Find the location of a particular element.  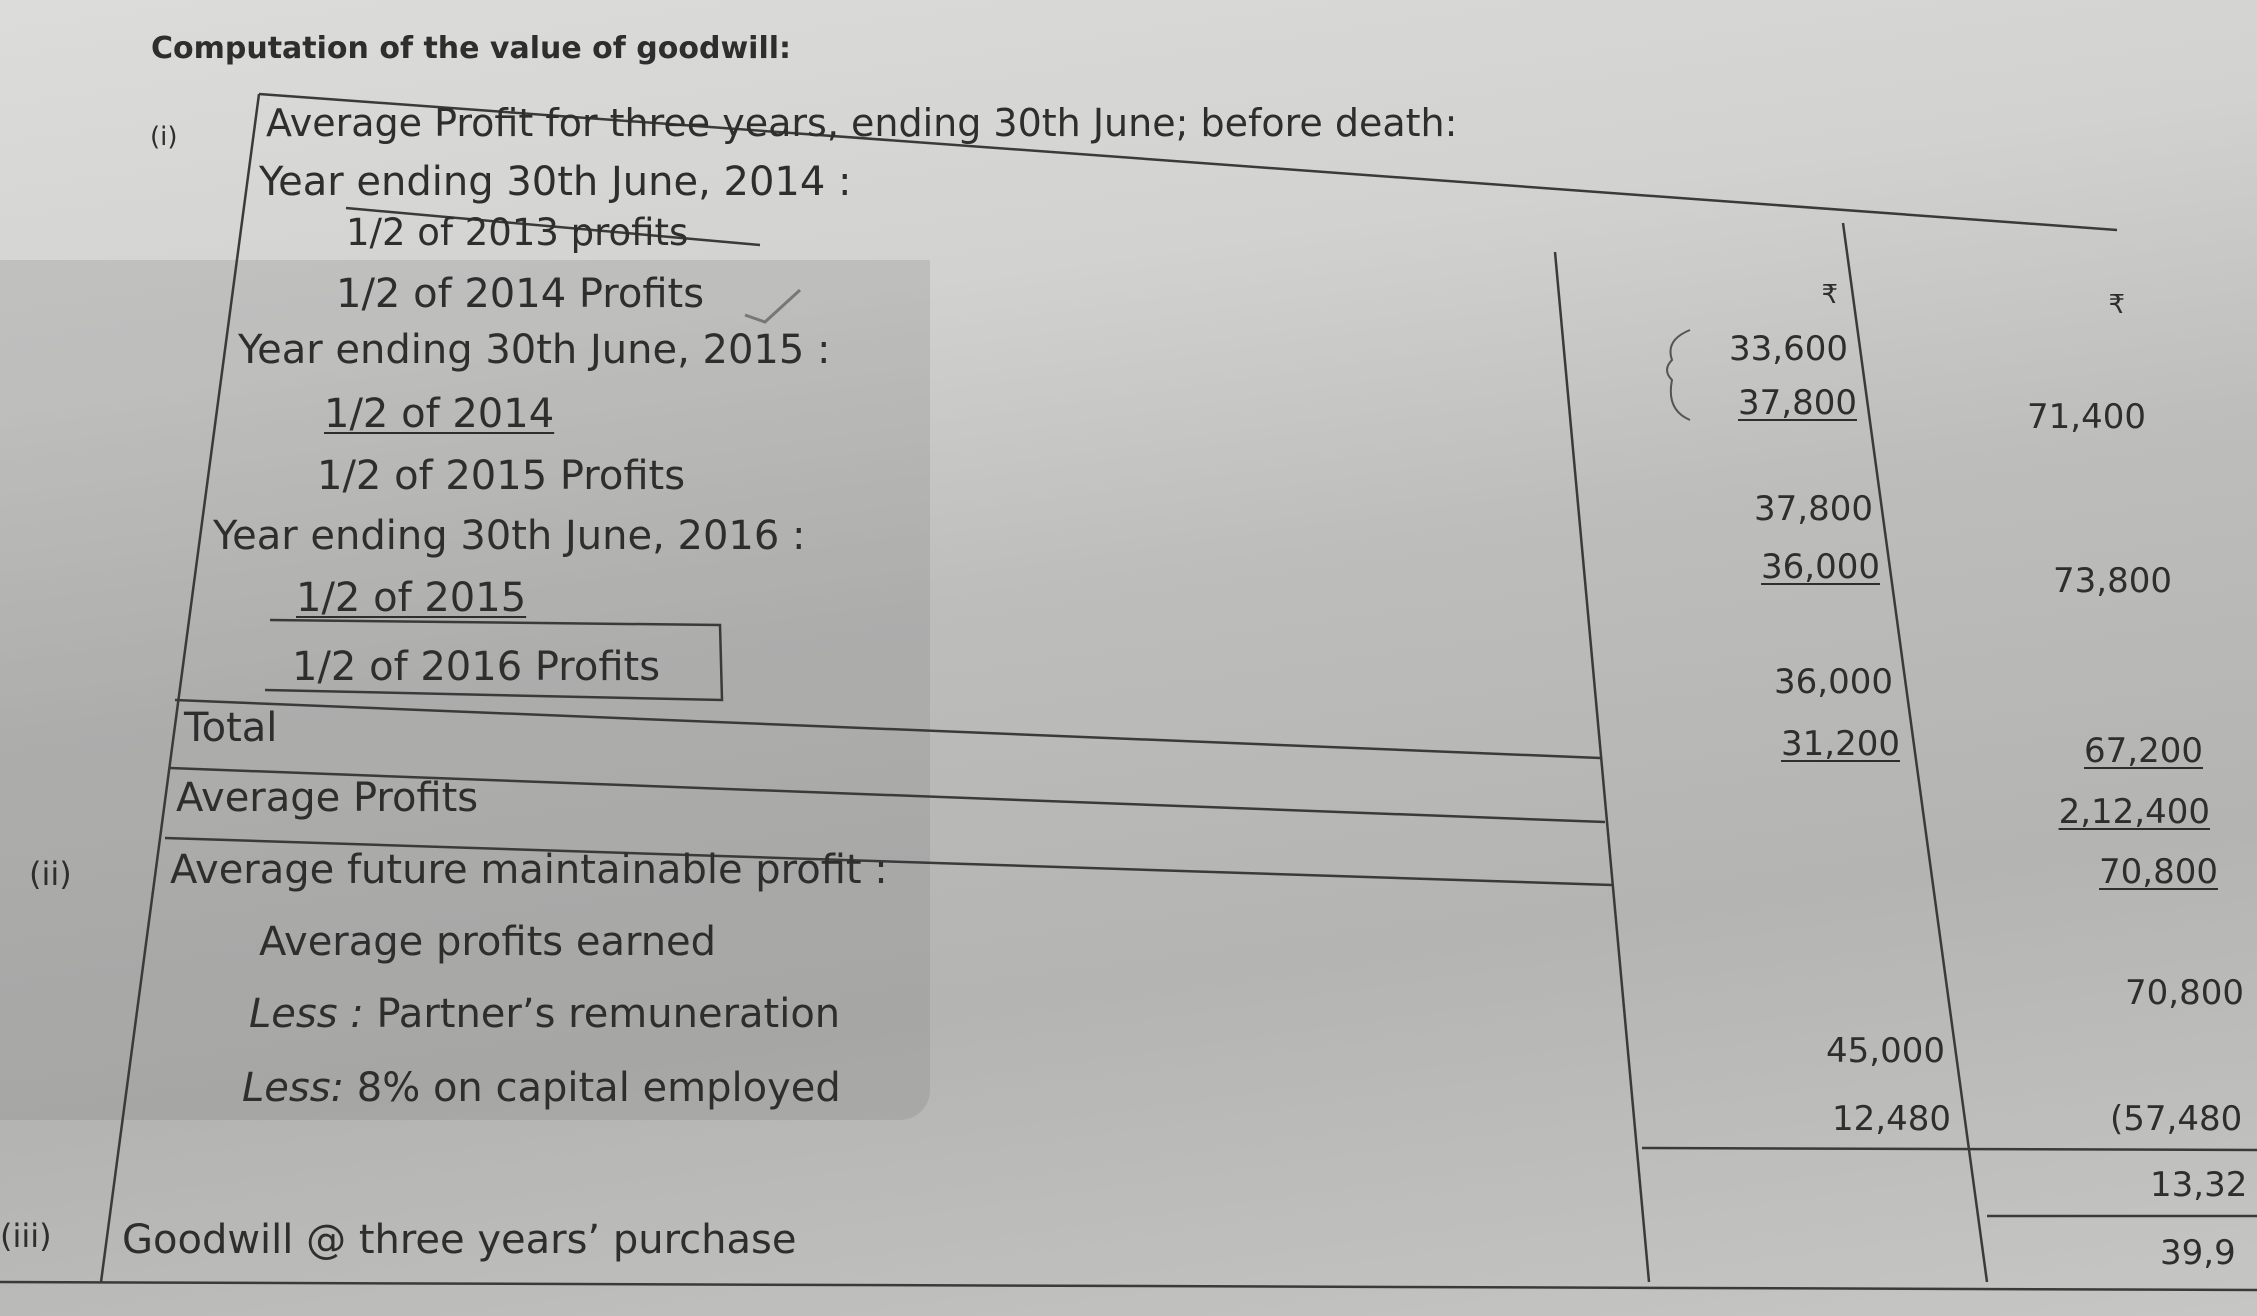

section-iii-label: (iii) is located at coordinates (26, 1236).